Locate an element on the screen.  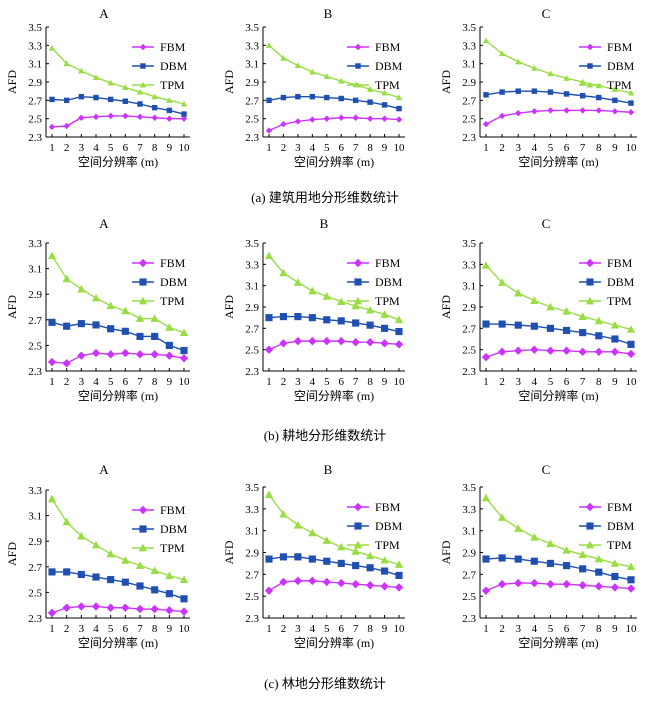
panel-c-b-point-fbm is located at coordinates (269, 590).